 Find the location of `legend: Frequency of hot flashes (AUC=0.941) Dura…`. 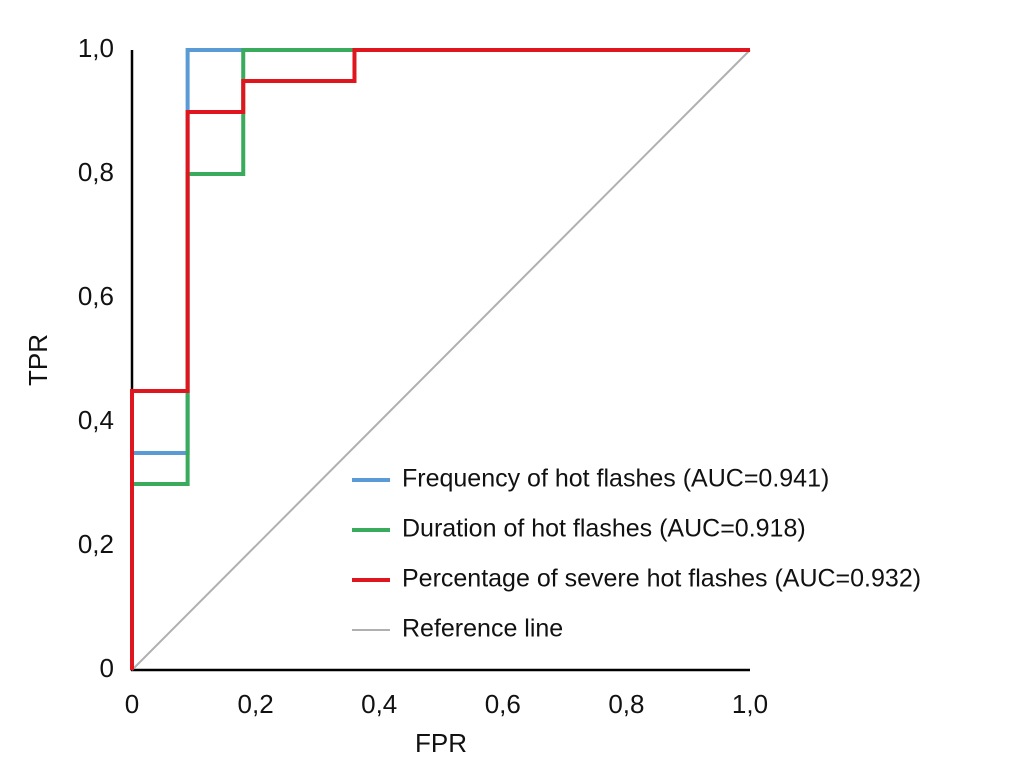

legend: Frequency of hot flashes (AUC=0.941) Dura… is located at coordinates (636, 554).